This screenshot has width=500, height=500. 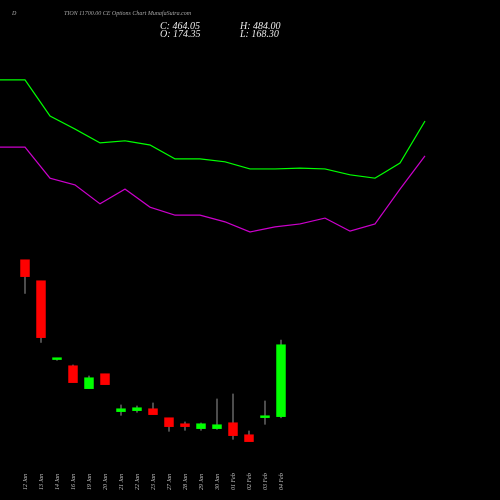 What do you see at coordinates (138, 482) in the screenshot?
I see `x-tick-label: 22 Jan` at bounding box center [138, 482].